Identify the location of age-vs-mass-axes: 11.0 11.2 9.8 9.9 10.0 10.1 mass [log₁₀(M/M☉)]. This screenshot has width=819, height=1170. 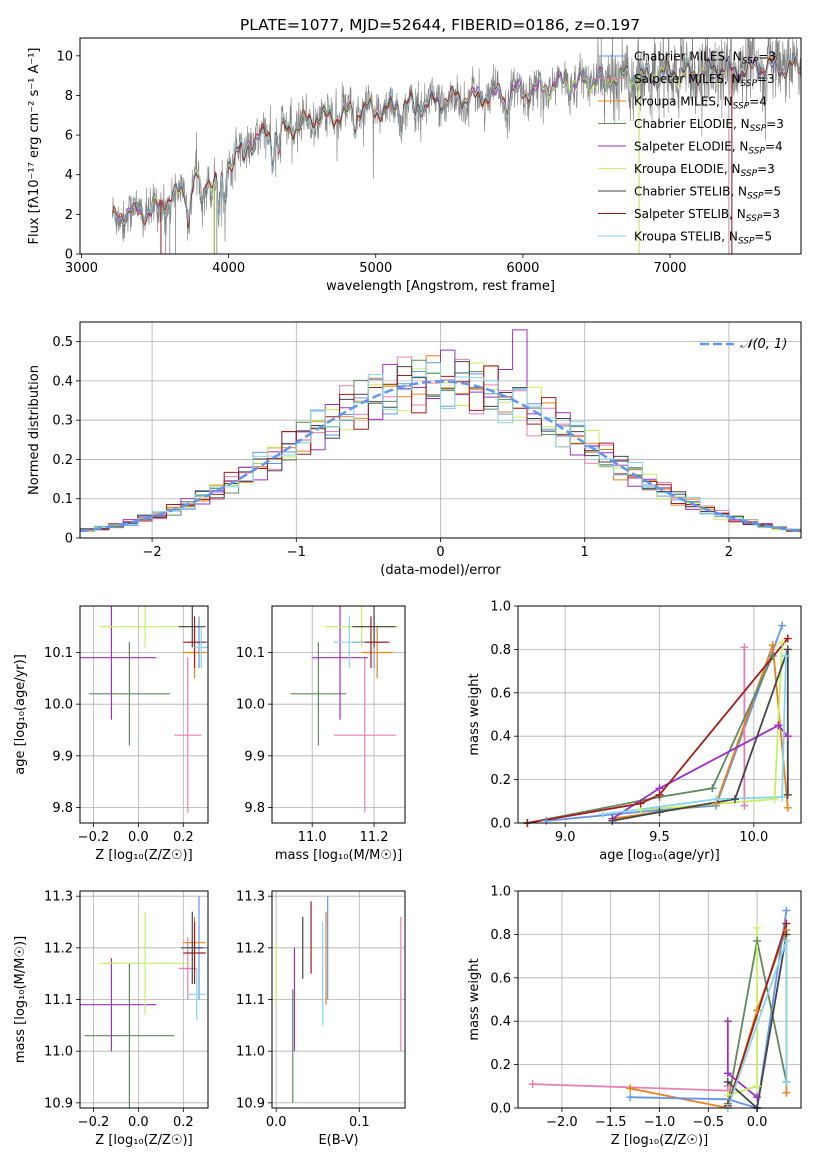
(321, 734).